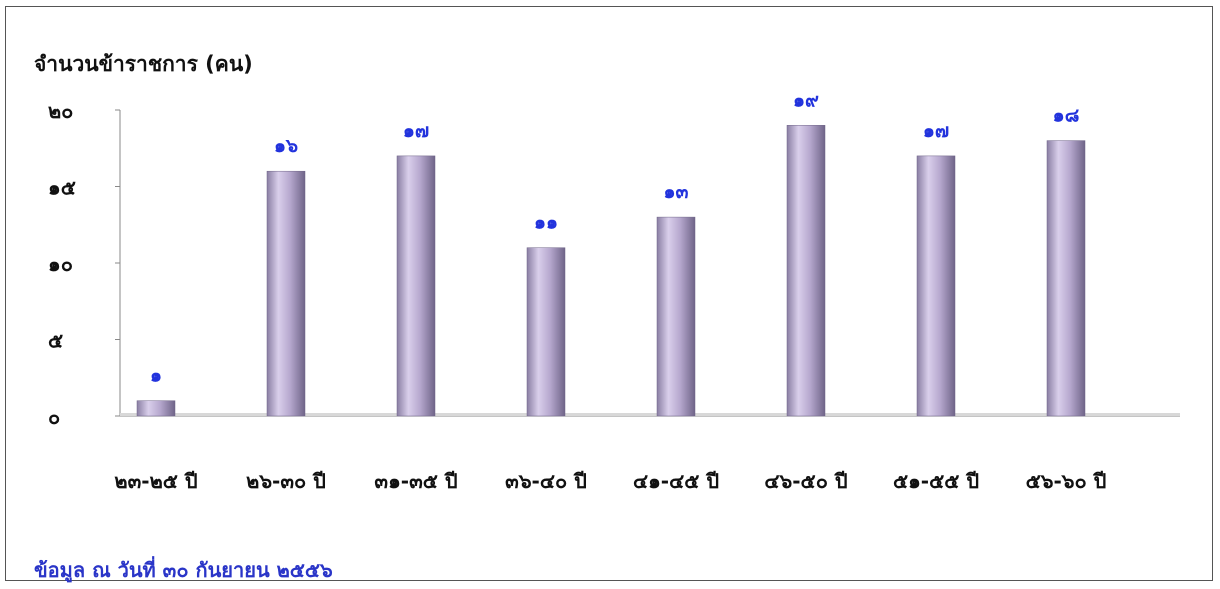 This screenshot has height=589, width=1220. Describe the element at coordinates (546, 481) in the screenshot. I see `x-tick-label: ๓๖-๔๐ ปี` at that location.